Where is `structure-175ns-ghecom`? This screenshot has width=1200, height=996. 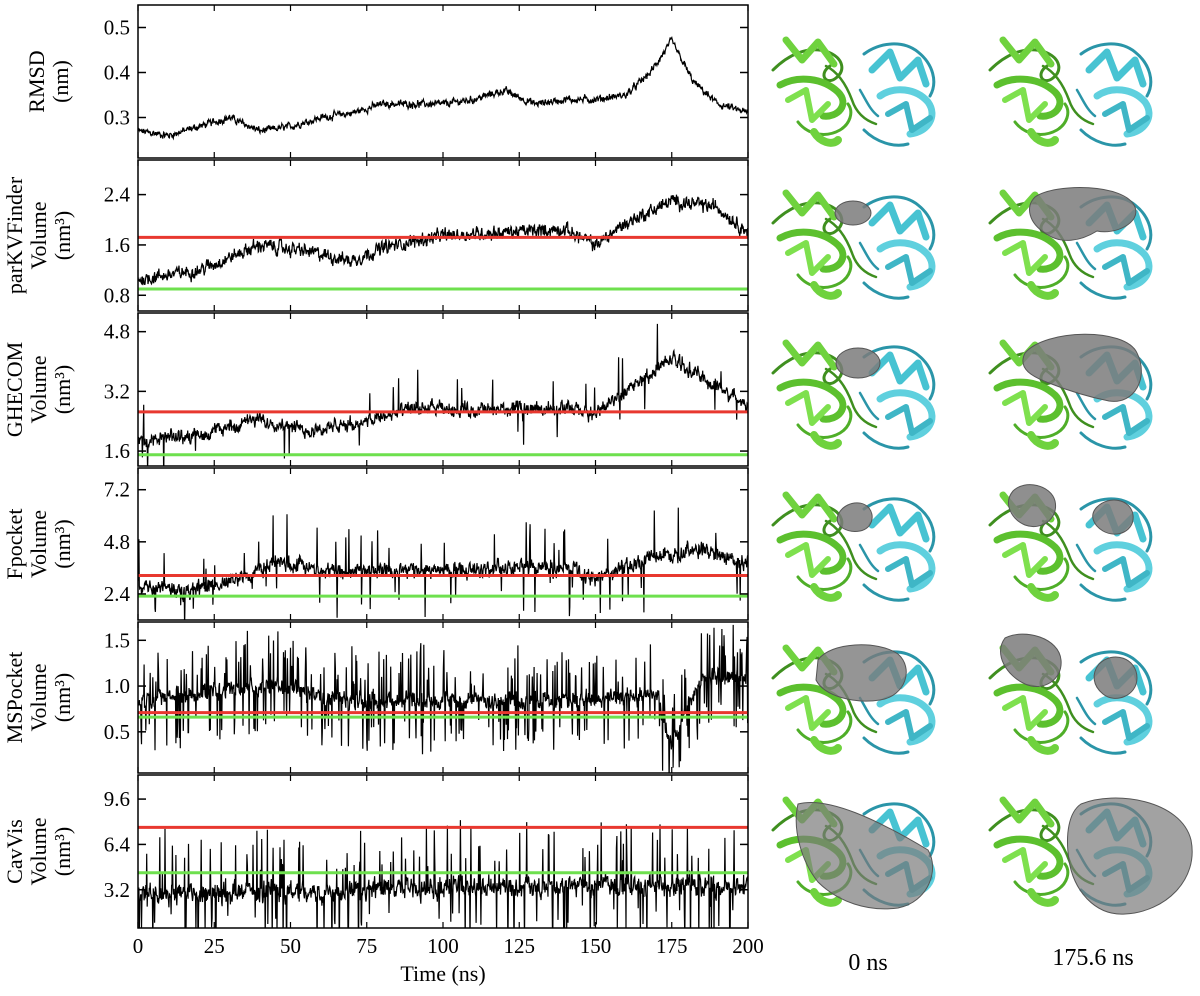 structure-175ns-ghecom is located at coordinates (1070, 390).